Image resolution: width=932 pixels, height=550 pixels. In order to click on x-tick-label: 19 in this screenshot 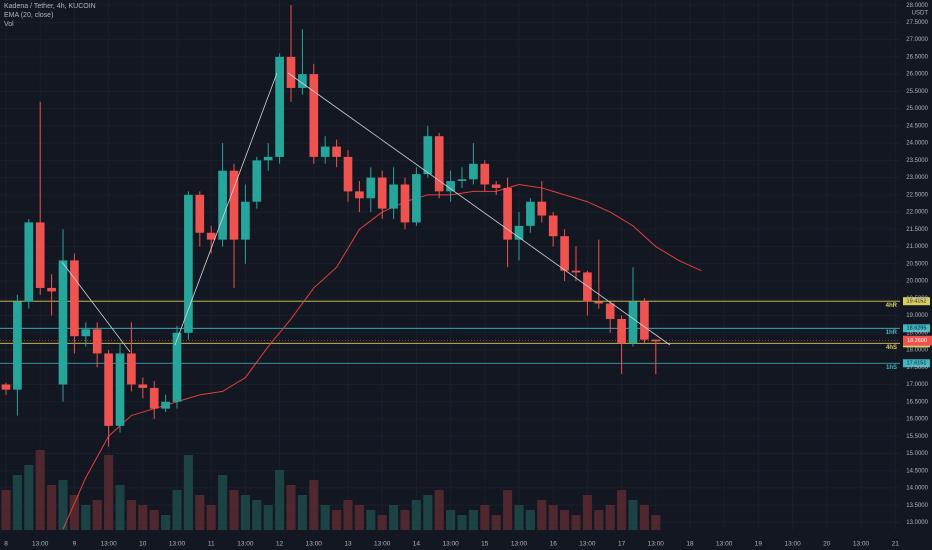, I will do `click(759, 544)`.